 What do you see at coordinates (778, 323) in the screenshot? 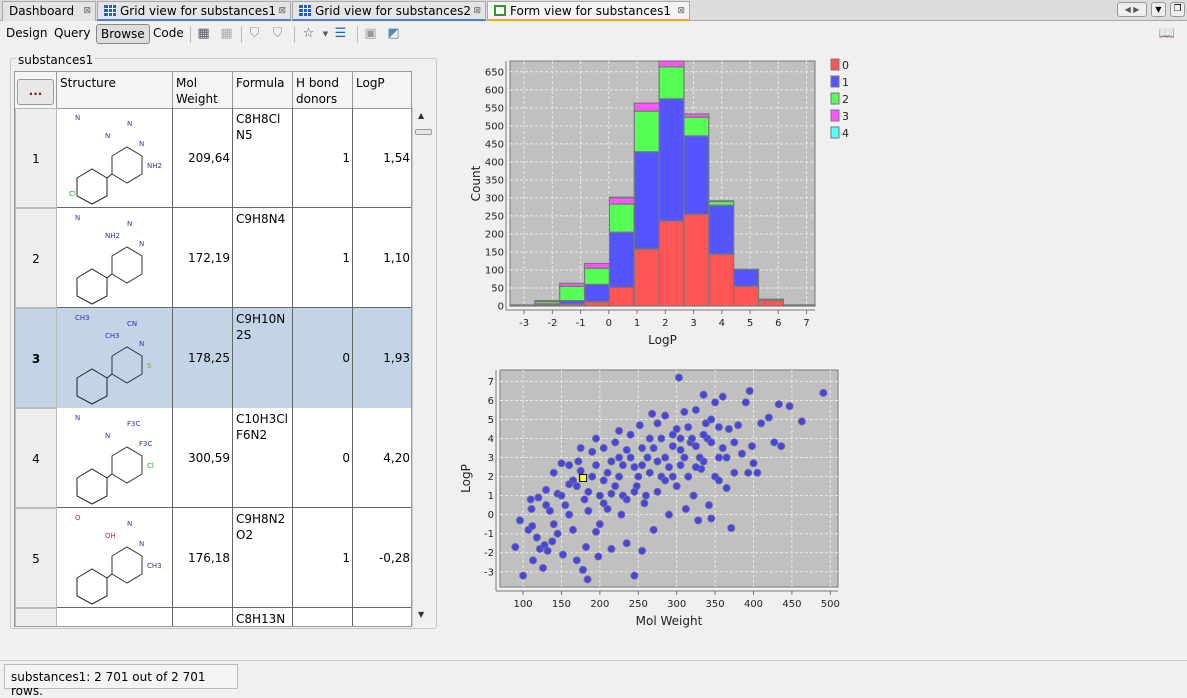
I see `x-tick-label: 6` at bounding box center [778, 323].